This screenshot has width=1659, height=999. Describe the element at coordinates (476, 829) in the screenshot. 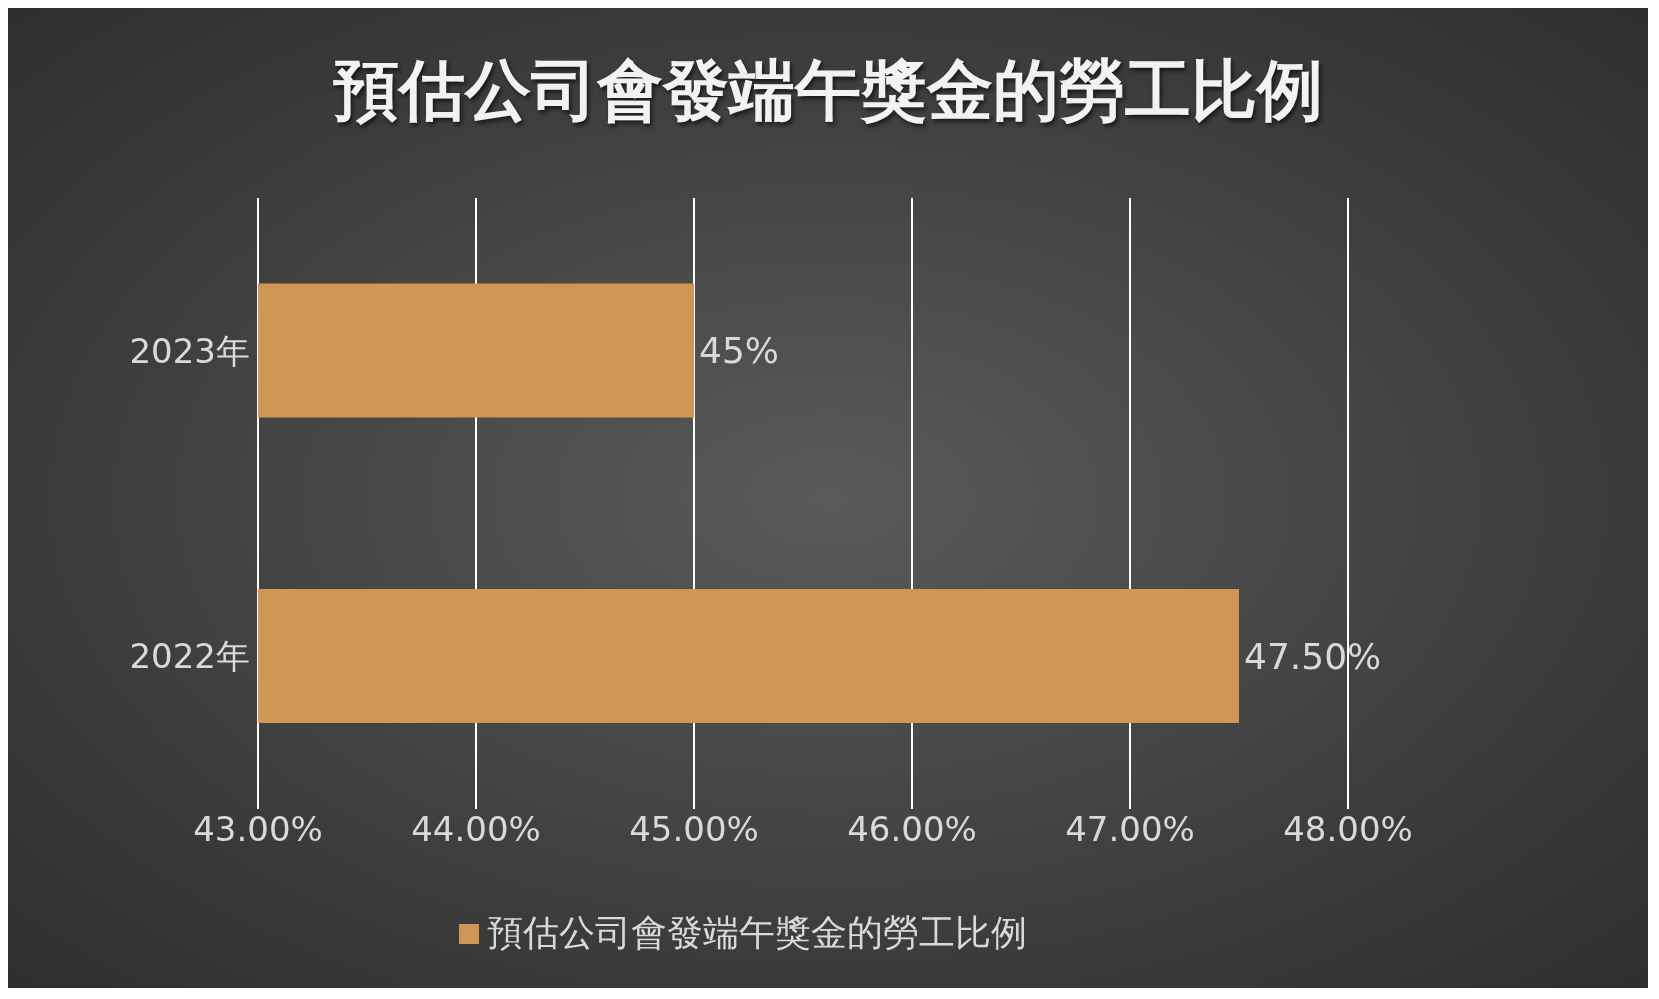

I see `x-tick-label: 44.00%` at that location.